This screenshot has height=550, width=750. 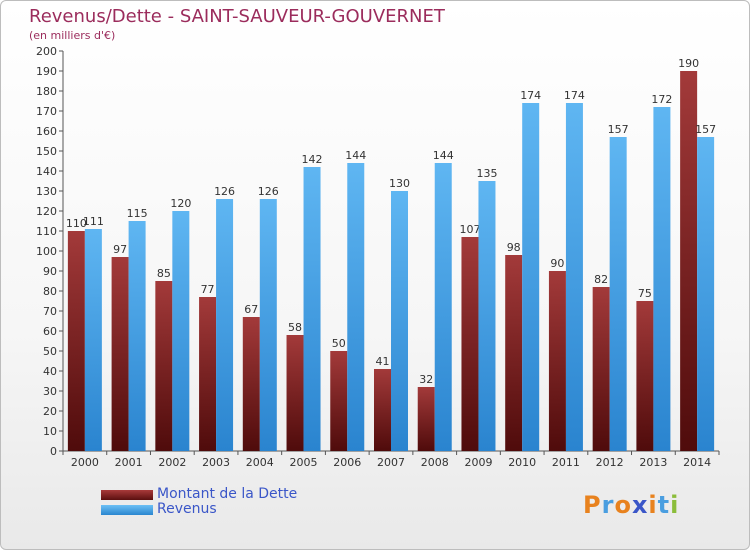 I want to click on y-tick-label: 120, so click(x=46, y=211).